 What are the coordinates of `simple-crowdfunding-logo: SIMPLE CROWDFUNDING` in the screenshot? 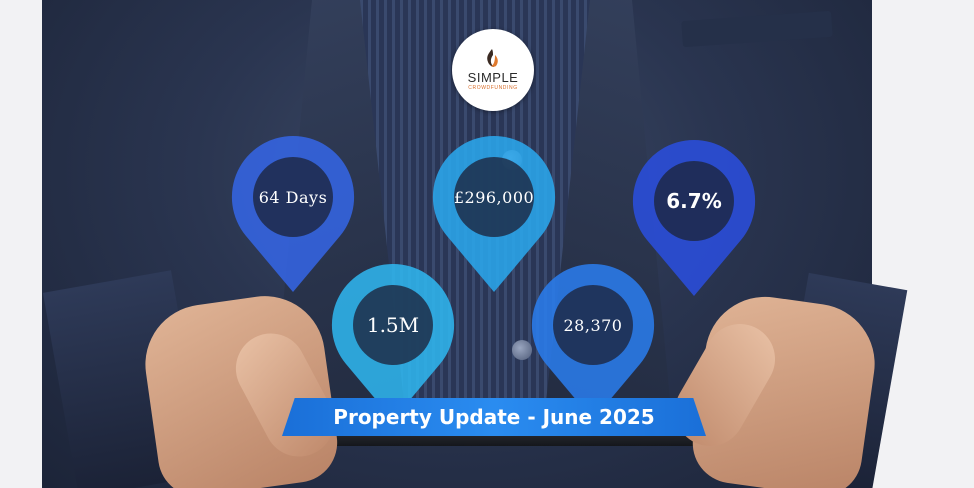 It's located at (493, 70).